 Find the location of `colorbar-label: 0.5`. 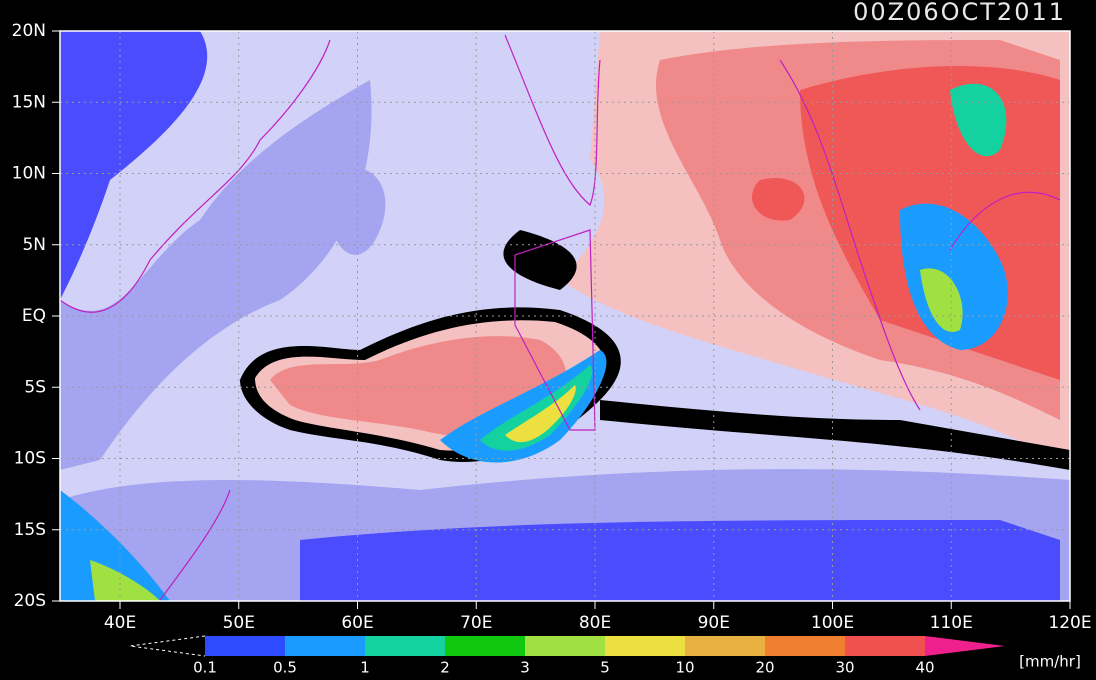

colorbar-label: 0.5 is located at coordinates (285, 668).